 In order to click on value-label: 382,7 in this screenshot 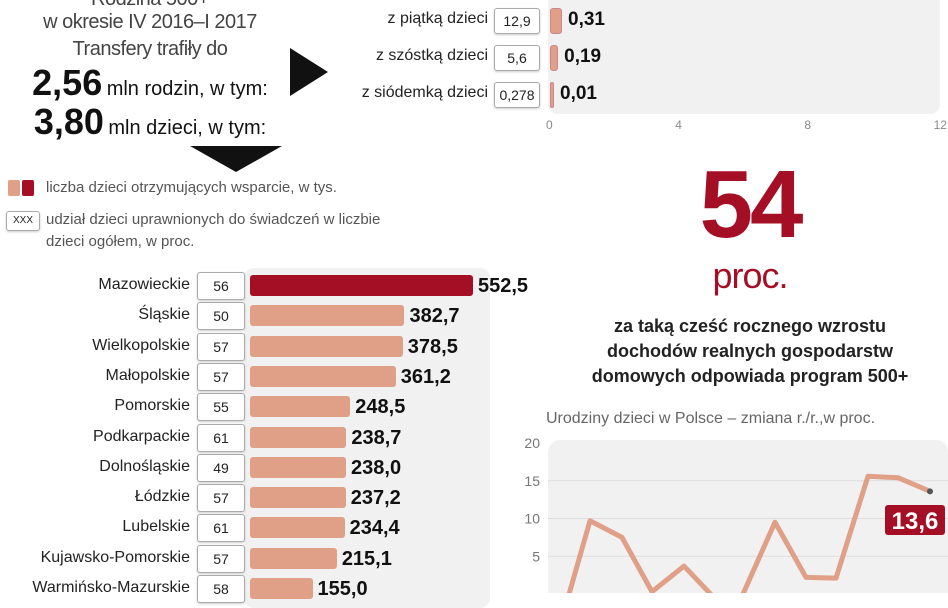, I will do `click(434, 316)`.